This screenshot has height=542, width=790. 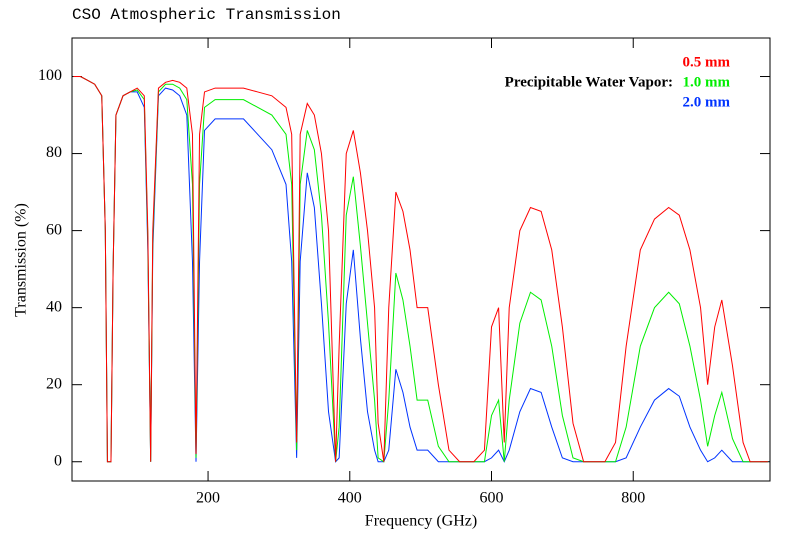 What do you see at coordinates (206, 15) in the screenshot?
I see `chart-title: CSO Atmospheric Transmission` at bounding box center [206, 15].